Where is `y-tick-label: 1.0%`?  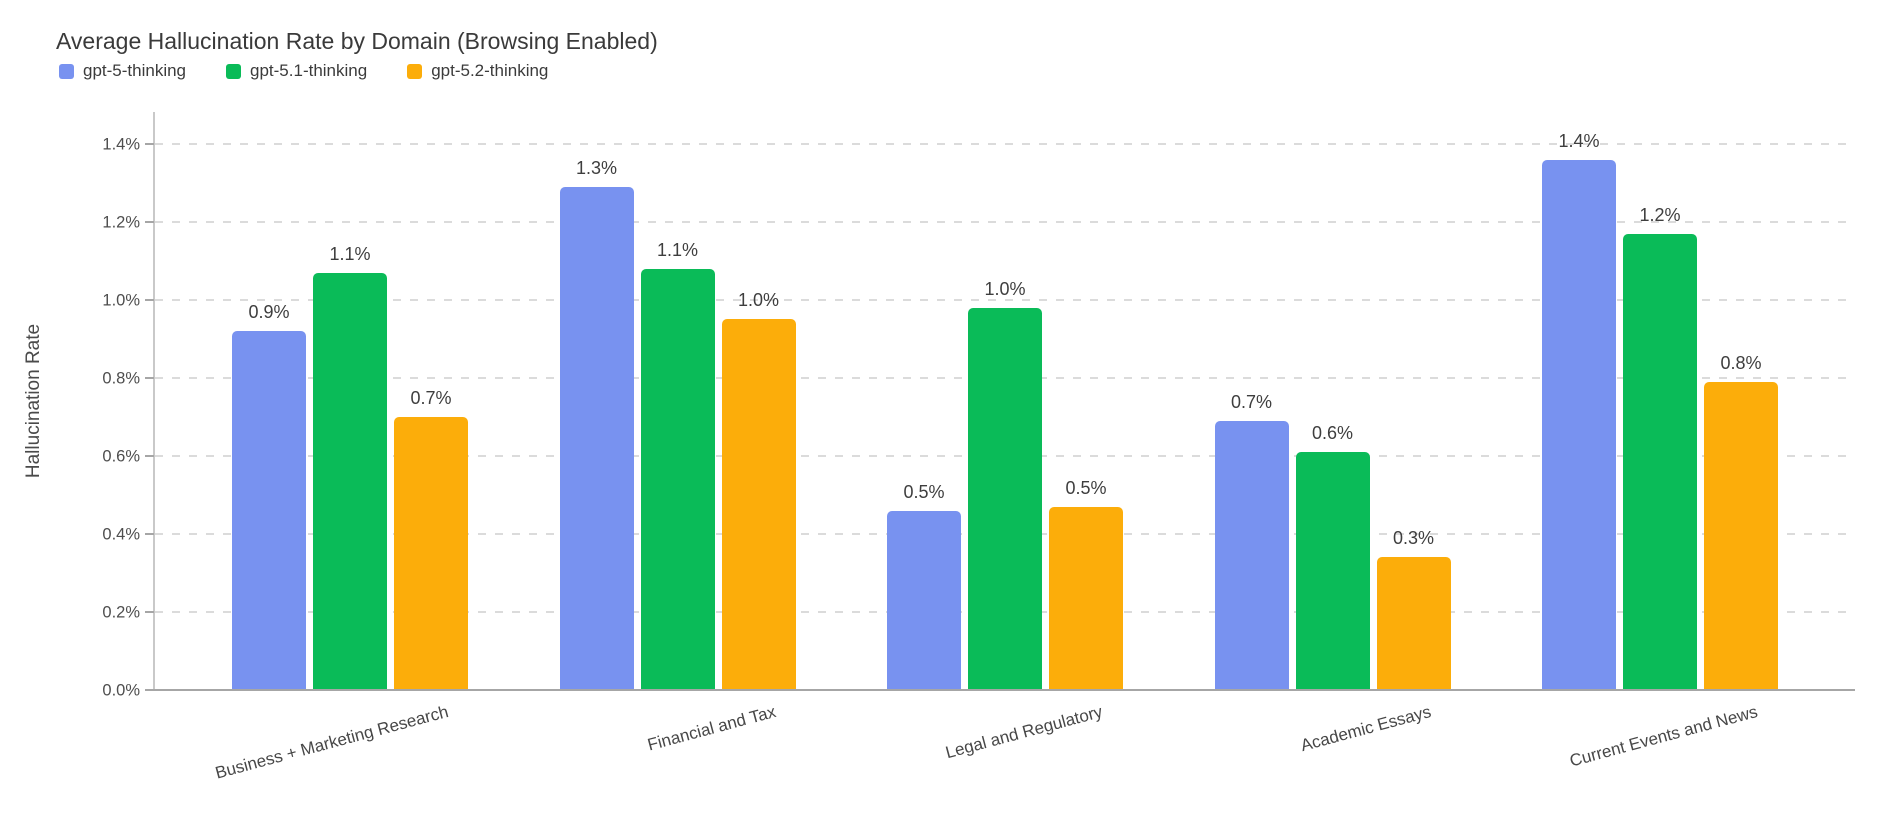 y-tick-label: 1.0% is located at coordinates (121, 299).